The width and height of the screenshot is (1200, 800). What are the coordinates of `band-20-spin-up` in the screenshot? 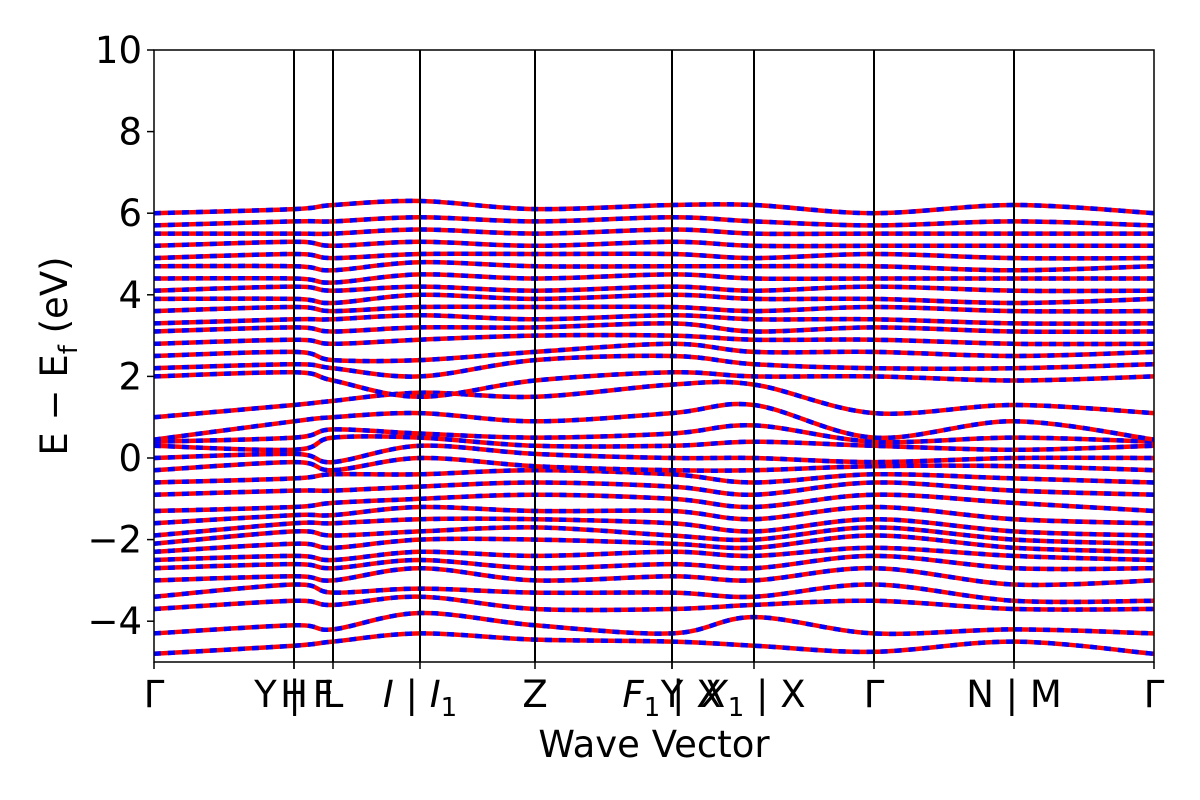 It's located at (654, 399).